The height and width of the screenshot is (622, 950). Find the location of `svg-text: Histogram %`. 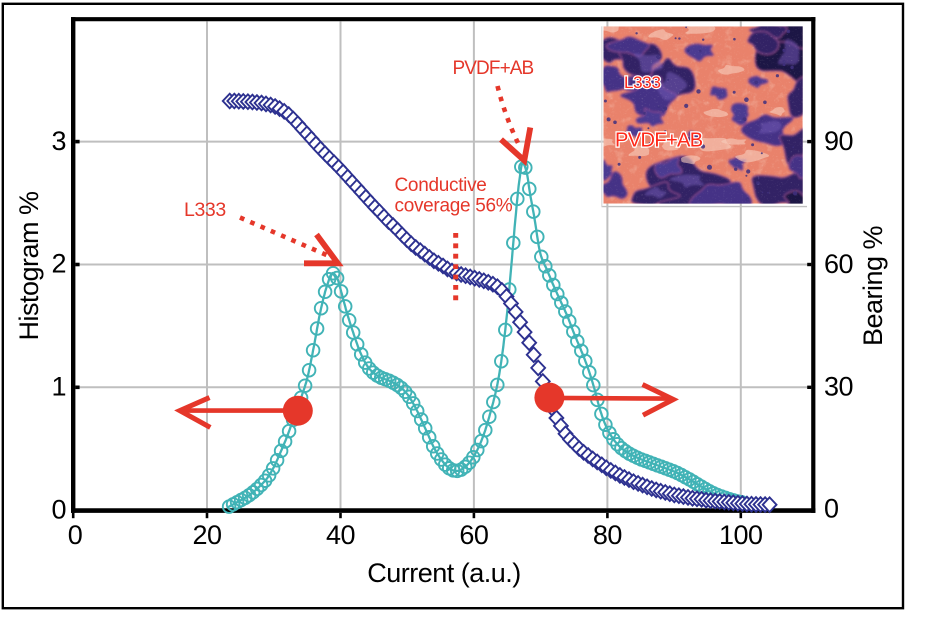

svg-text: Histogram % is located at coordinates (29, 266).